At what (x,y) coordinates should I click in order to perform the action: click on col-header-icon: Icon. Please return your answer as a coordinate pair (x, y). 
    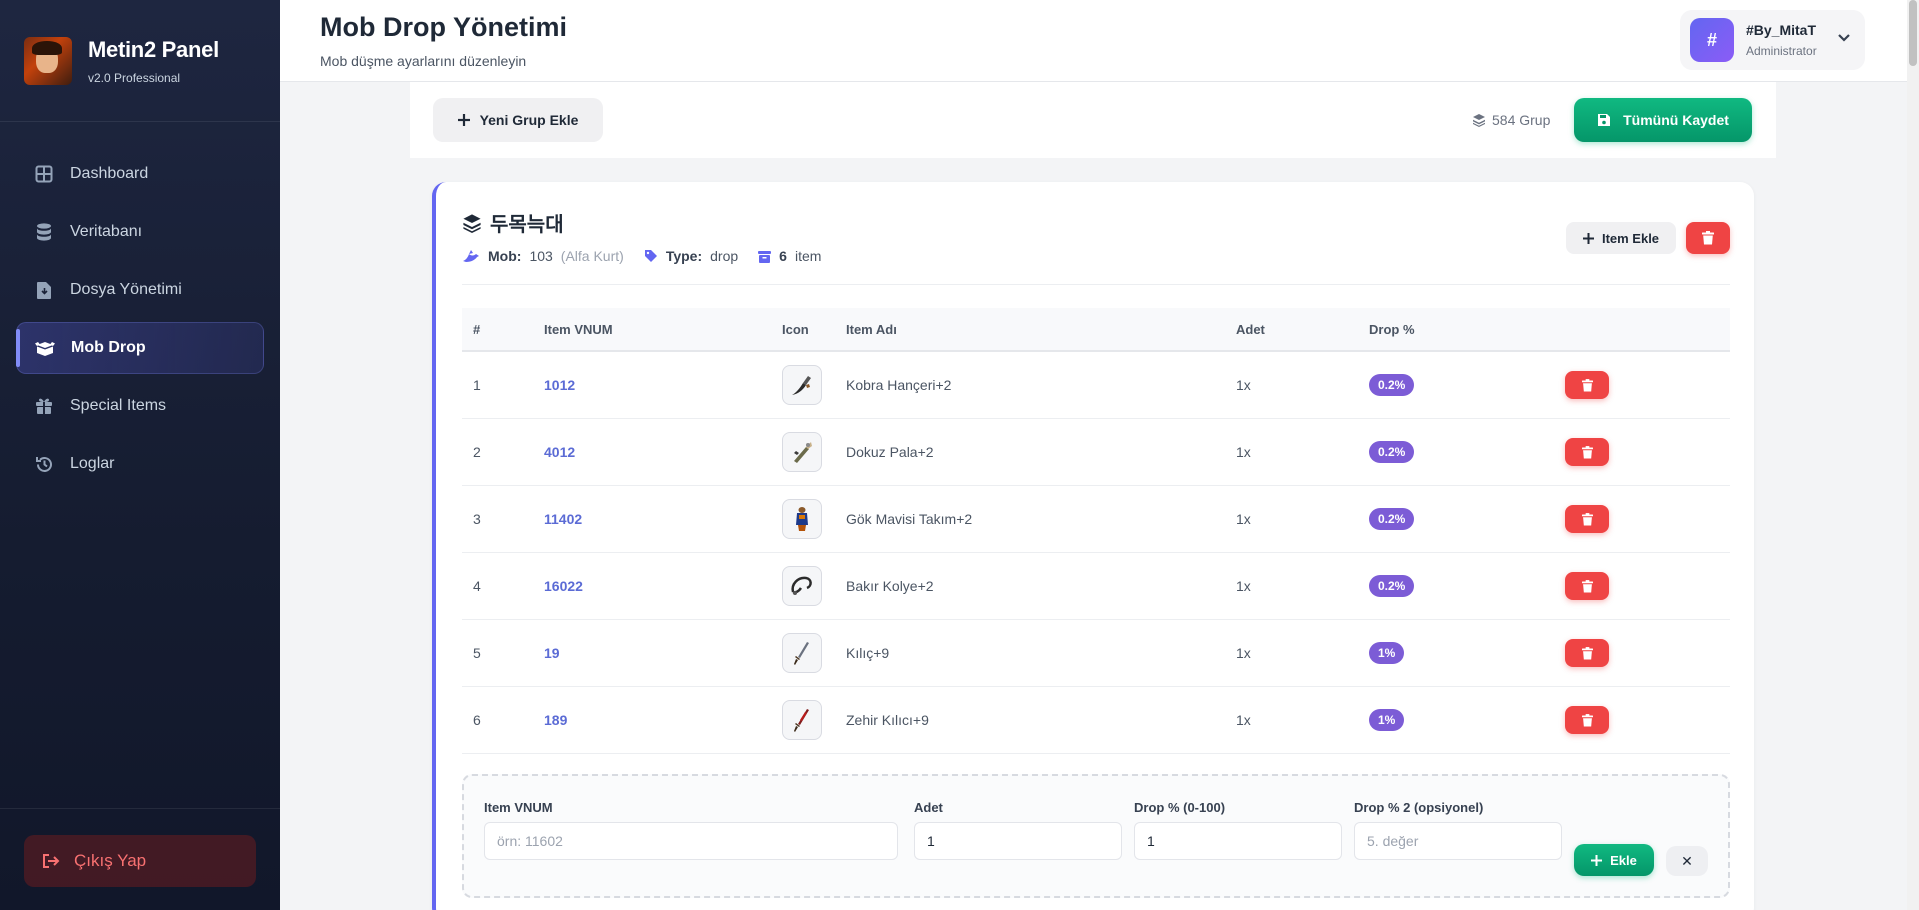
    Looking at the image, I should click on (795, 329).